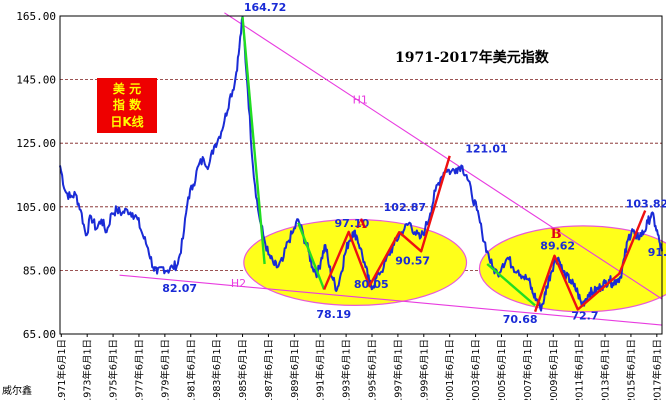 This screenshot has height=400, width=666. Describe the element at coordinates (127, 88) in the screenshot. I see `legend-line-1: 美 元` at that location.